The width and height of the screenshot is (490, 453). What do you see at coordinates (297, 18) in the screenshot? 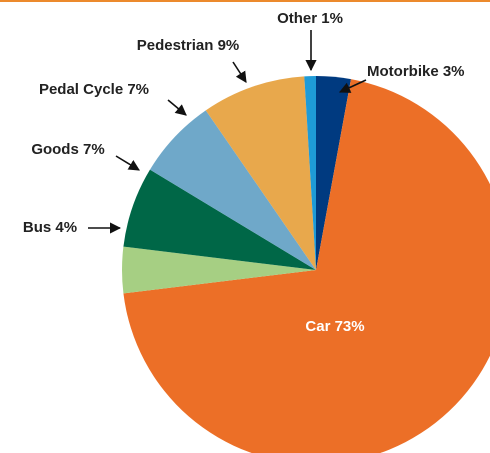
I see `category-label: Other` at bounding box center [297, 18].